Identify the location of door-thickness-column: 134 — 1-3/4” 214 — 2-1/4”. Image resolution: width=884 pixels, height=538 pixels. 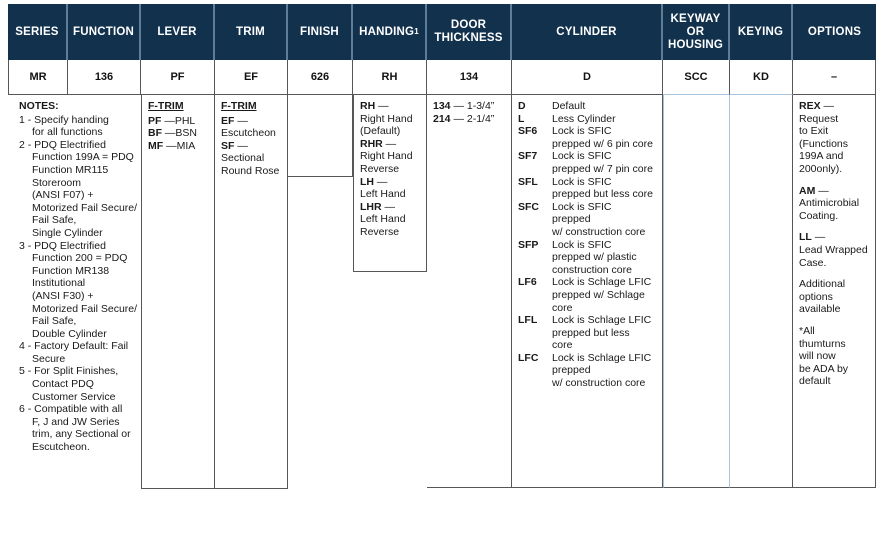
(469, 291).